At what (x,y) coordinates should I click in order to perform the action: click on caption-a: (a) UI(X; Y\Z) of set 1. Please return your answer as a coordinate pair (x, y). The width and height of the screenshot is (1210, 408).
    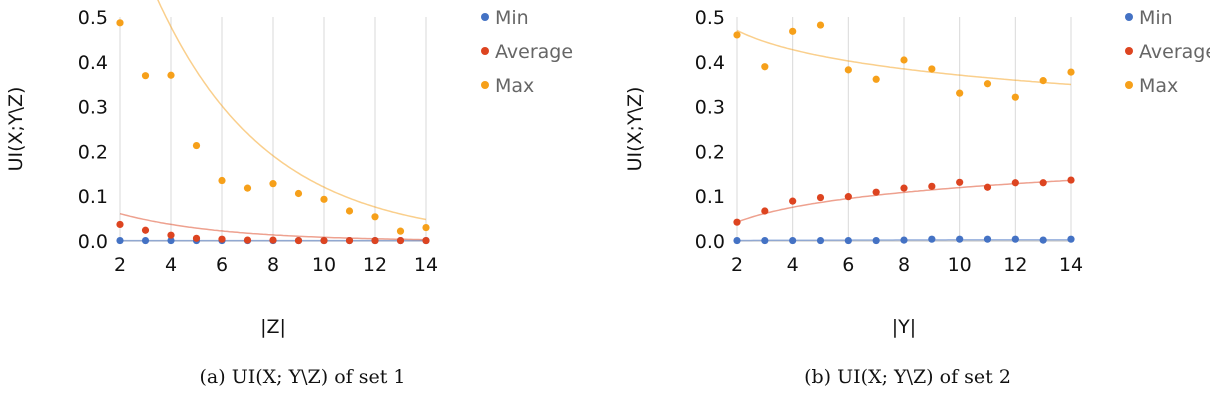
    Looking at the image, I should click on (302, 377).